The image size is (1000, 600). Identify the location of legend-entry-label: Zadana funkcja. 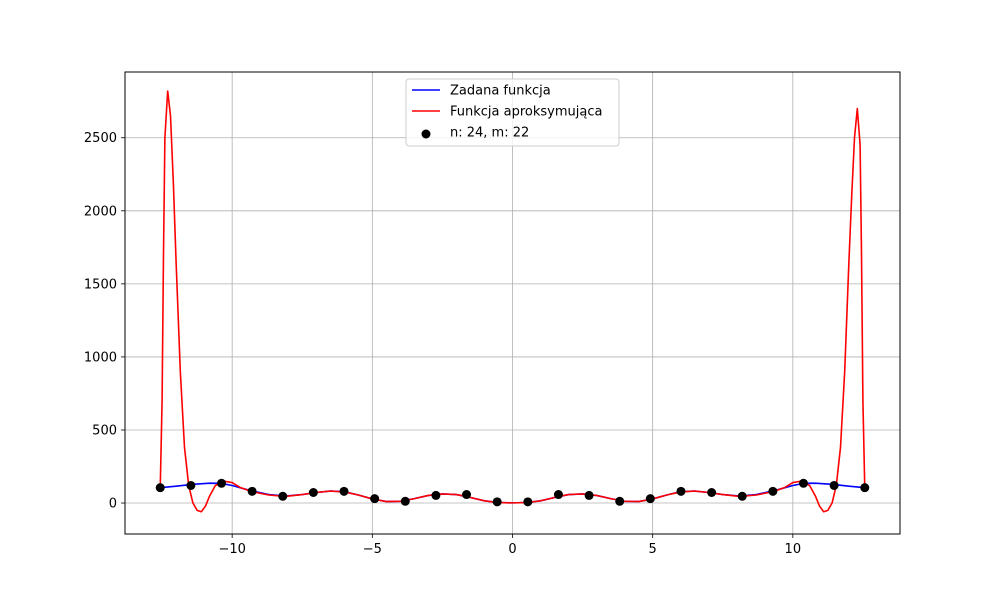
(500, 91).